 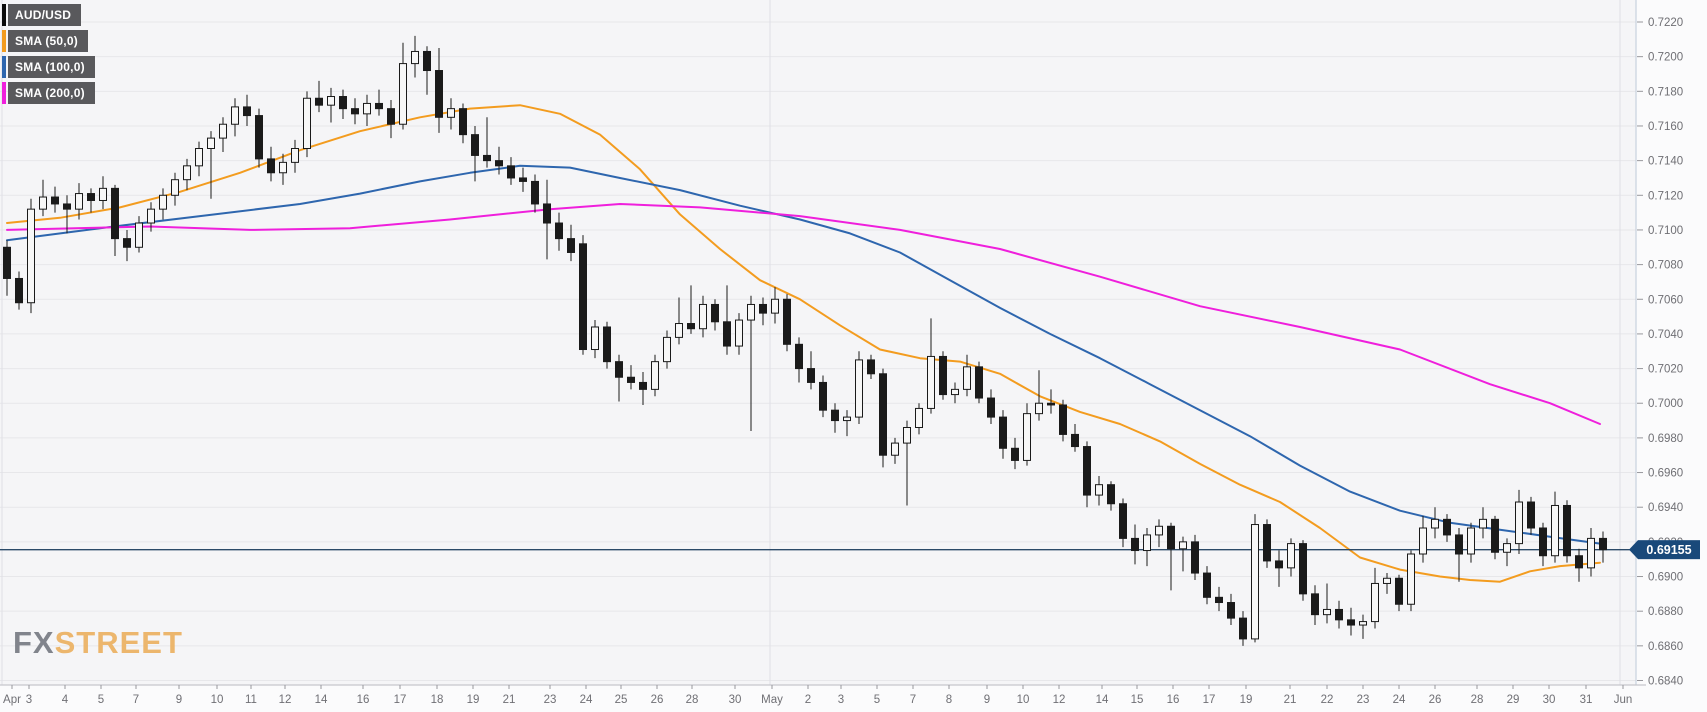 I want to click on symbol-label: AUD/USD, so click(x=45, y=15).